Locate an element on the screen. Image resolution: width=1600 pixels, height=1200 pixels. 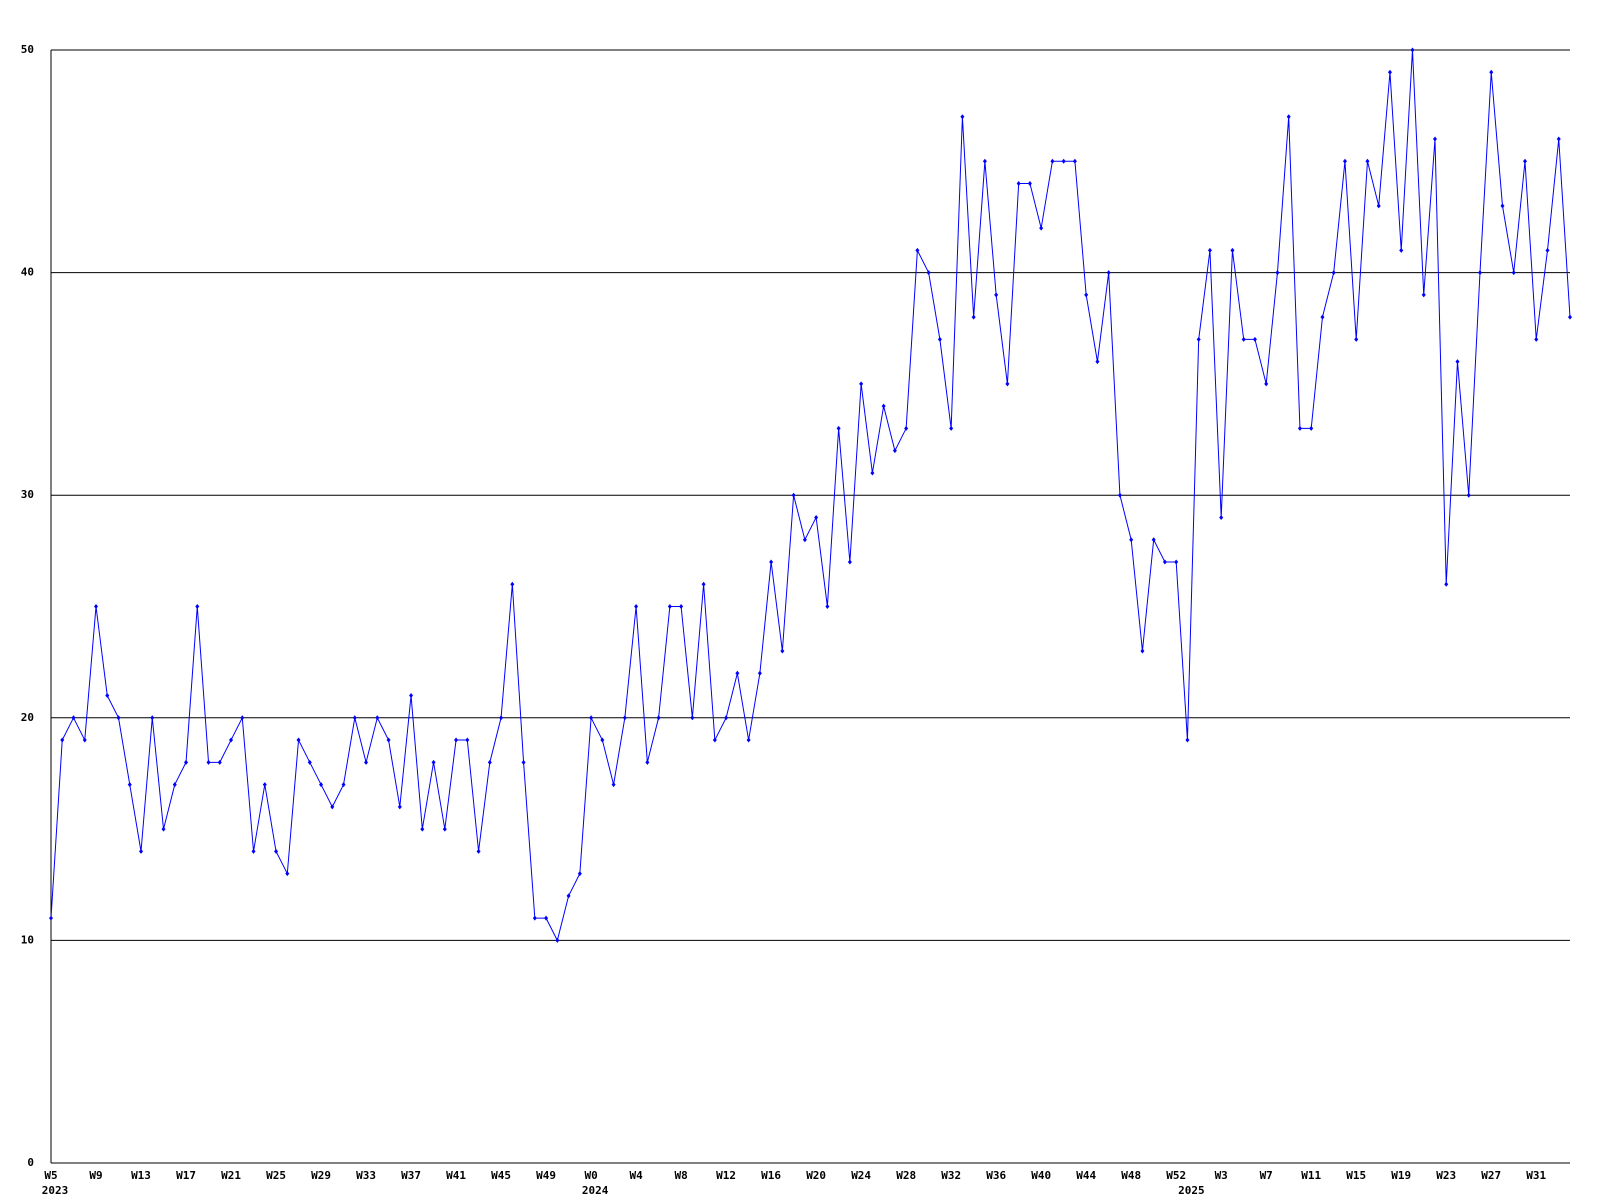
year-label: 2025 is located at coordinates (1191, 1190).